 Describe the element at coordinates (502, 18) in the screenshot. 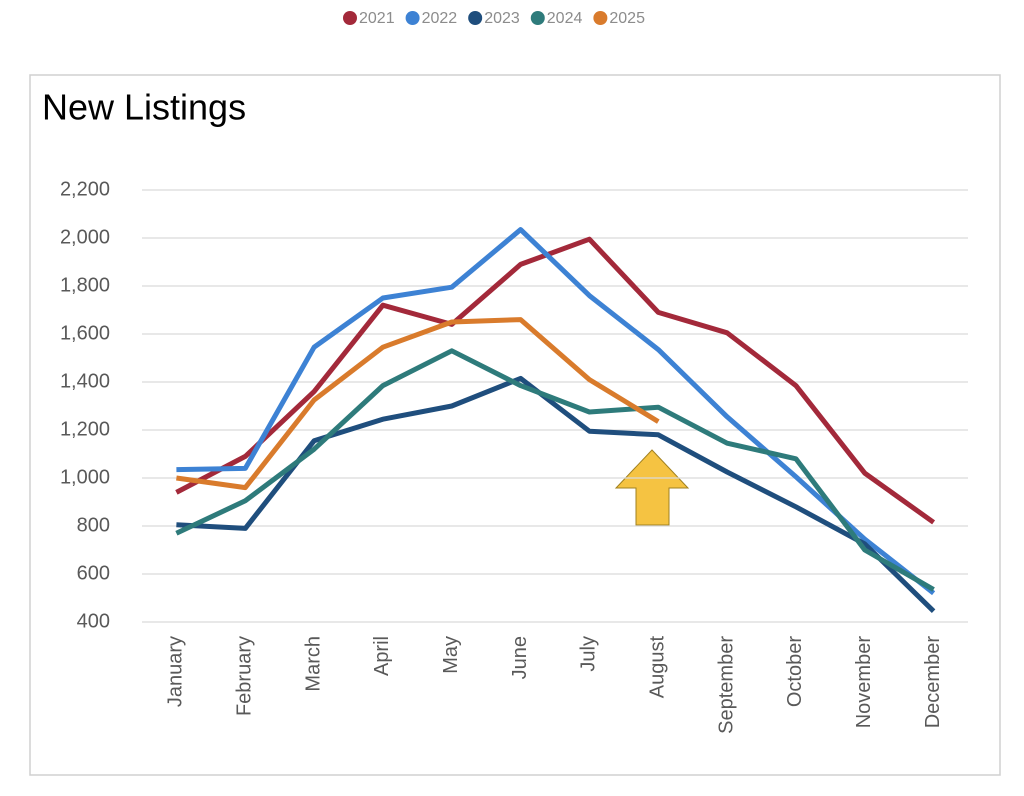

I see `legend-label: 2023` at that location.